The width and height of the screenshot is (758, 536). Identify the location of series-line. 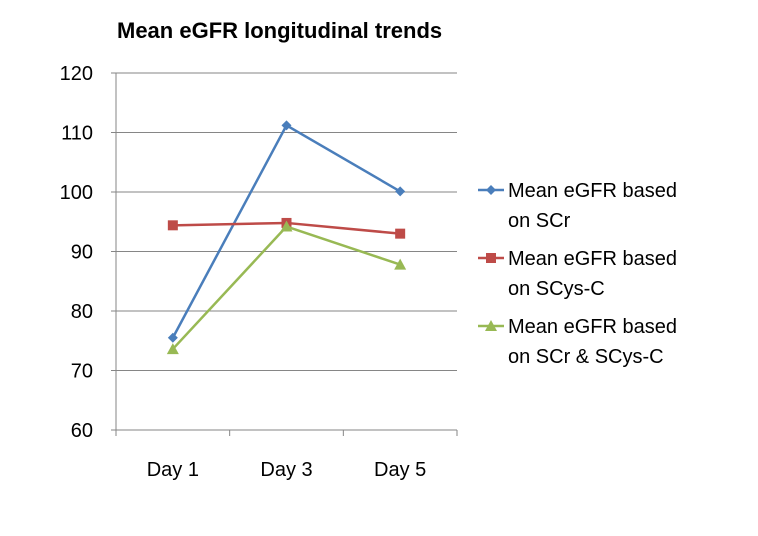
(286, 287).